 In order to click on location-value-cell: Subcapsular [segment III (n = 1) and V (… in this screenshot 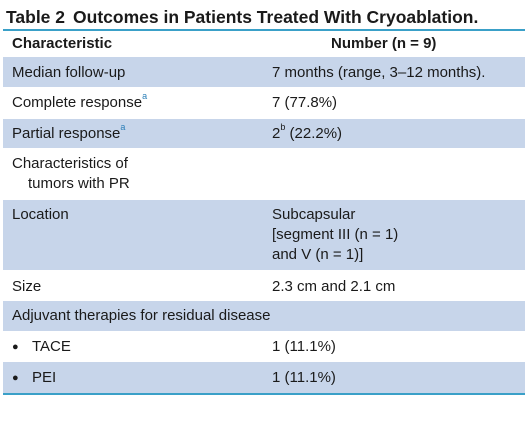, I will do `click(394, 237)`.